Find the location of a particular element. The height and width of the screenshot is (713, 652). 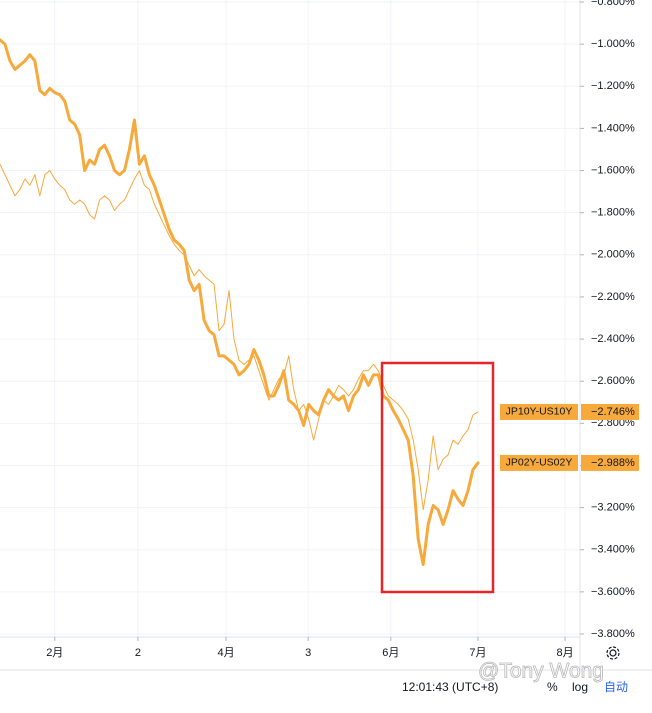

last-value-label: −2.746% is located at coordinates (613, 412).